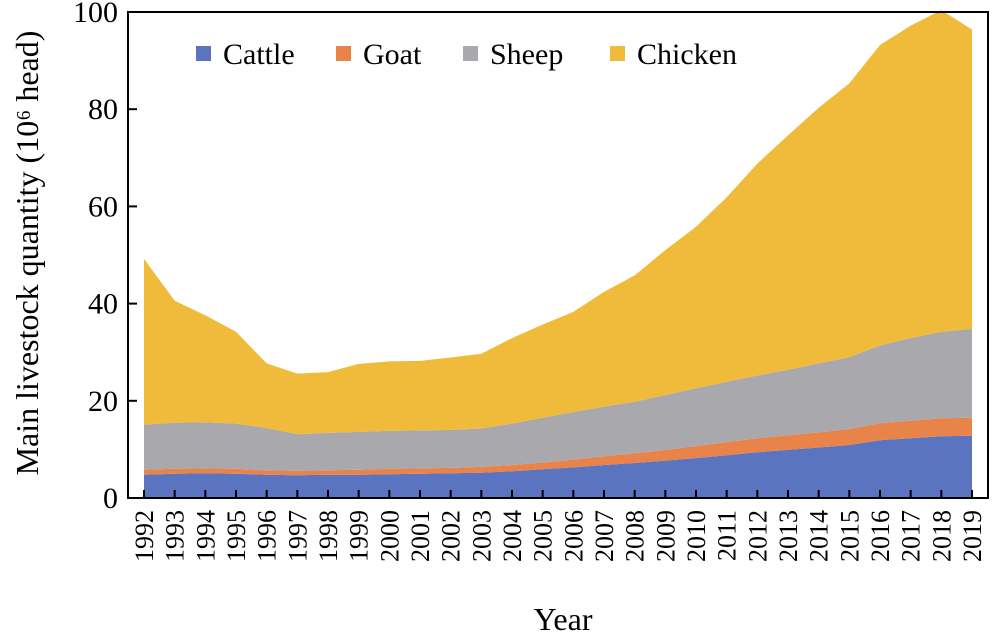 The height and width of the screenshot is (637, 1000). Describe the element at coordinates (911, 536) in the screenshot. I see `x-tick-label: 2017` at that location.